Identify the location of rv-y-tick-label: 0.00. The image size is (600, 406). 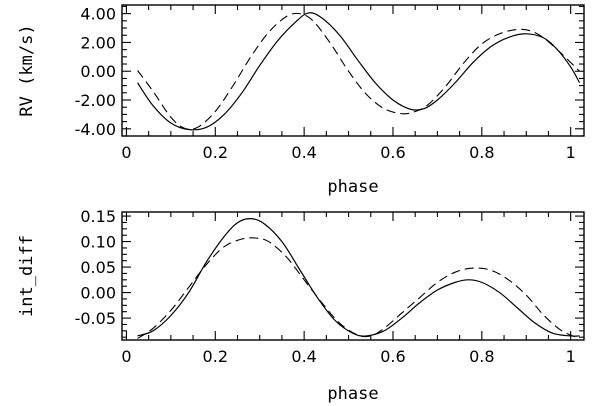
(98, 71).